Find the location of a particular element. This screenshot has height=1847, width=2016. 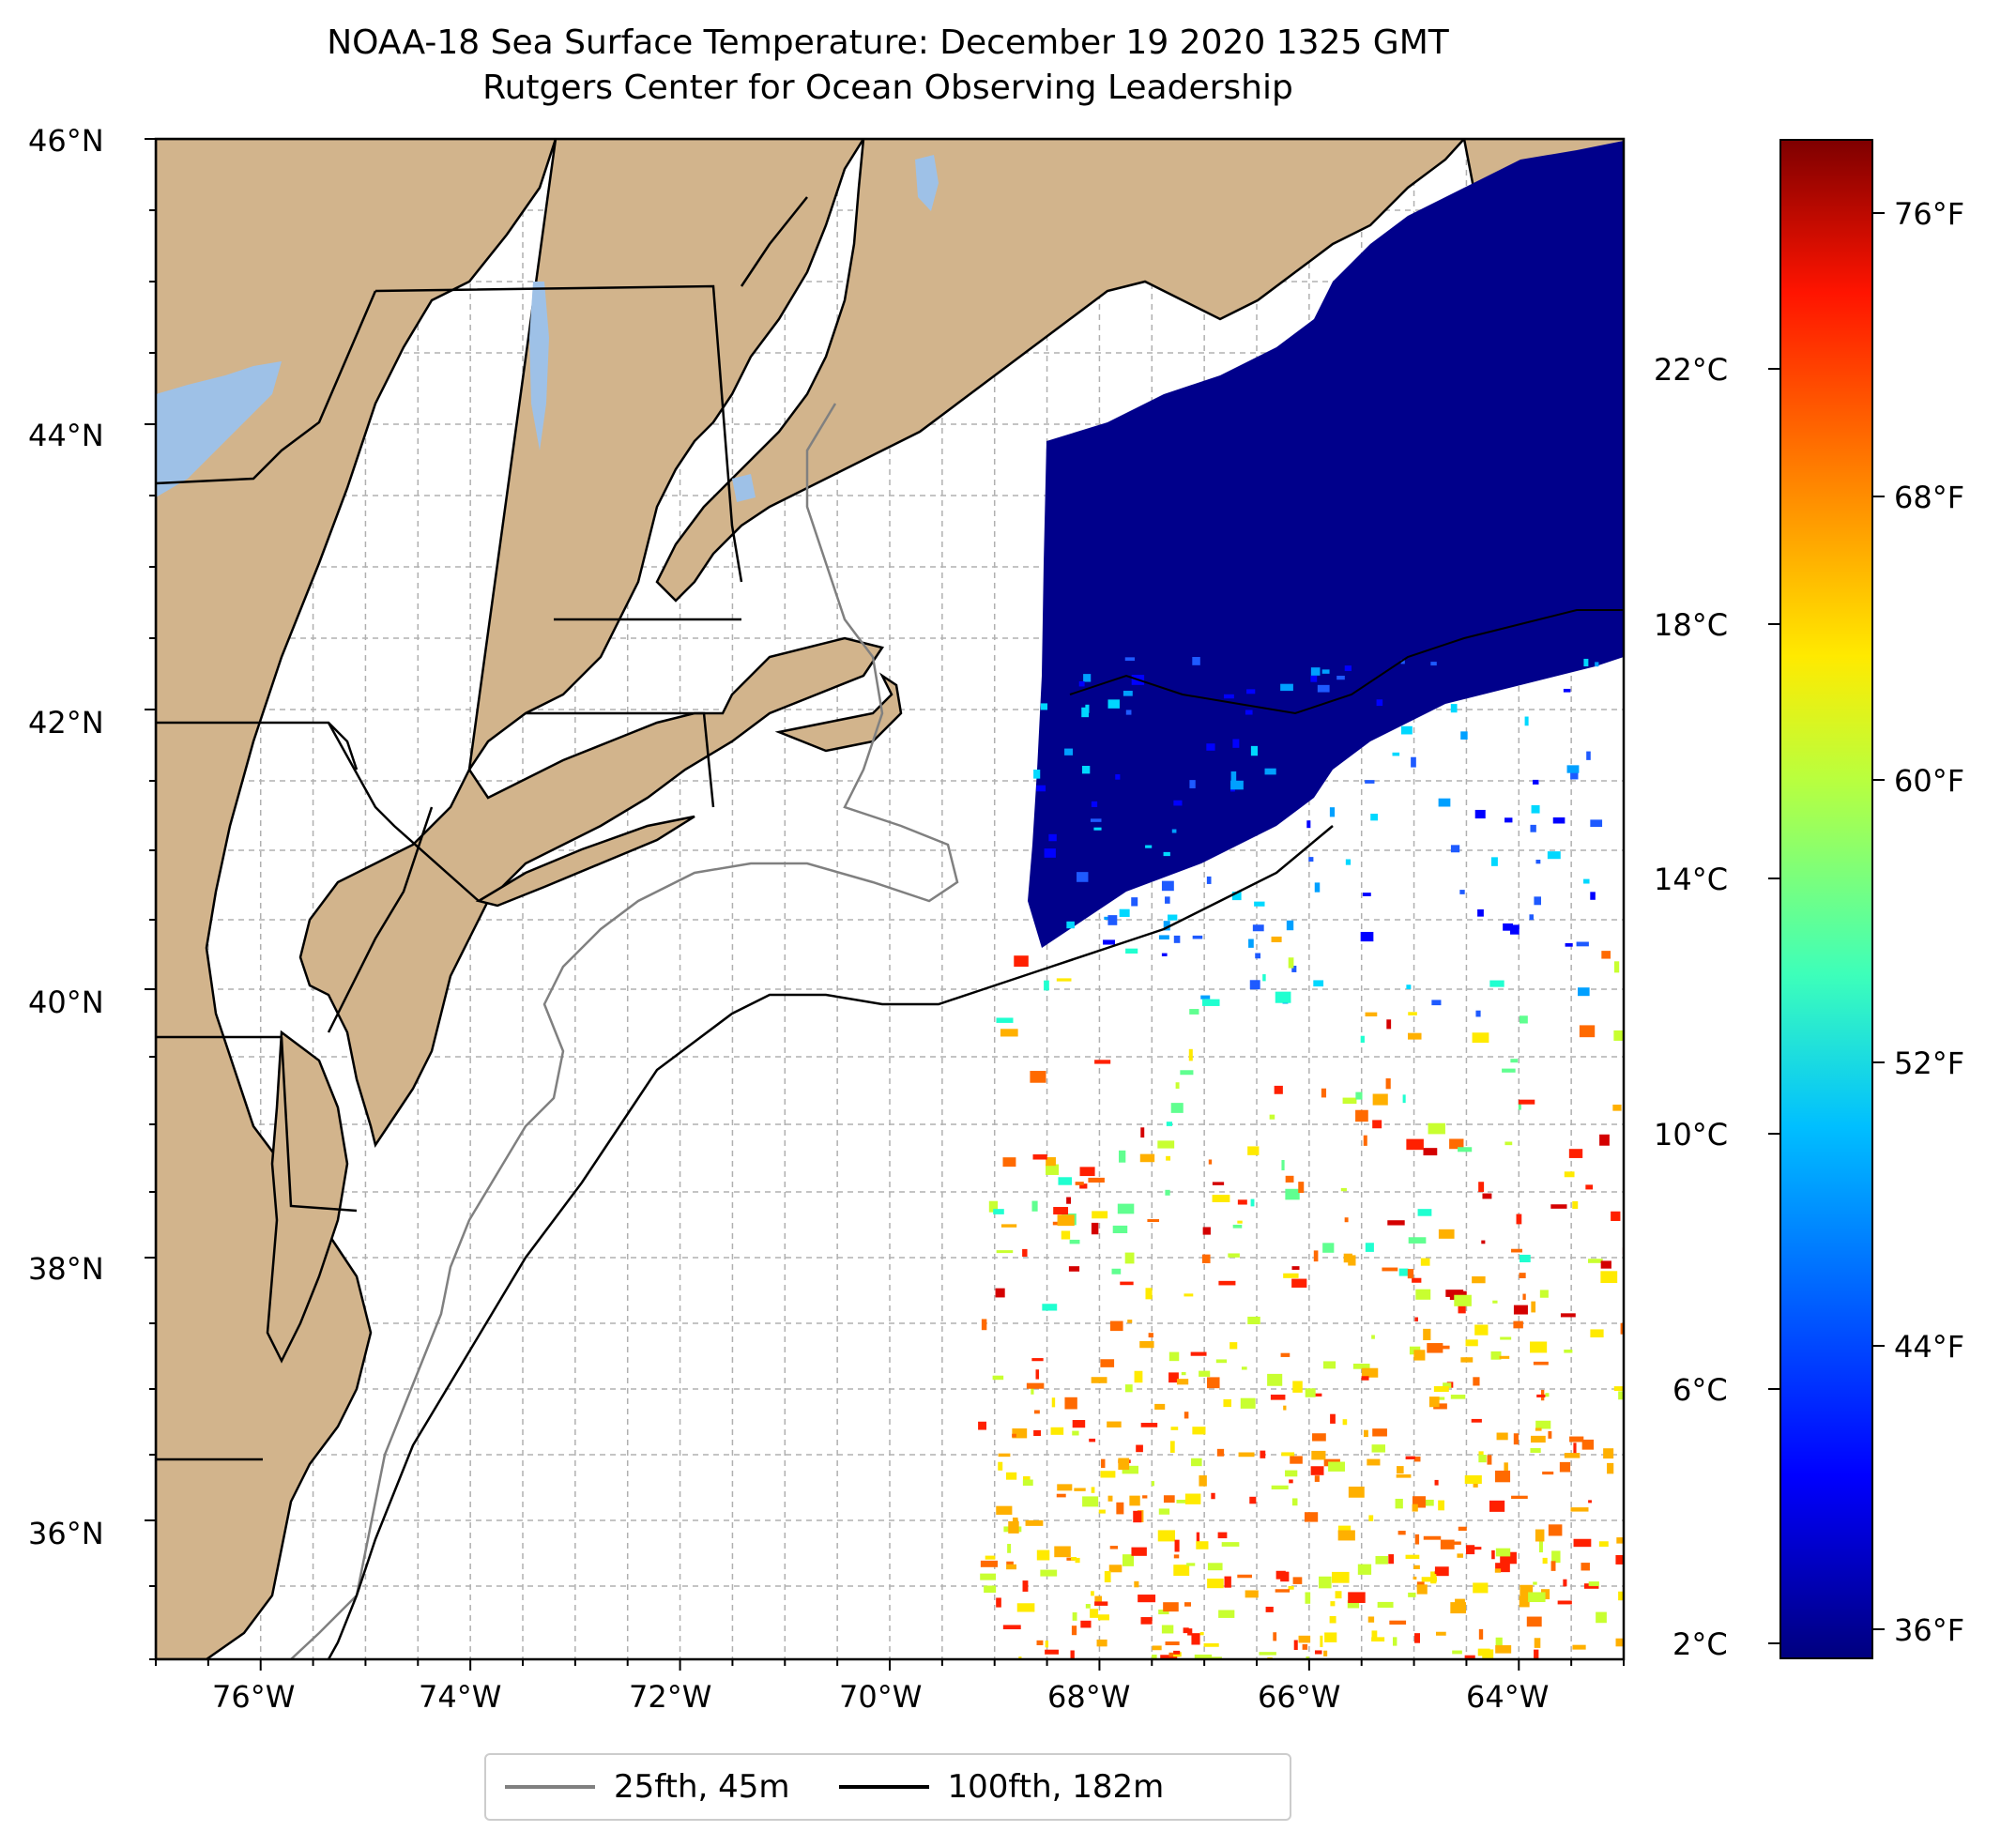

sst-speckles-cool is located at coordinates (1318, 837).